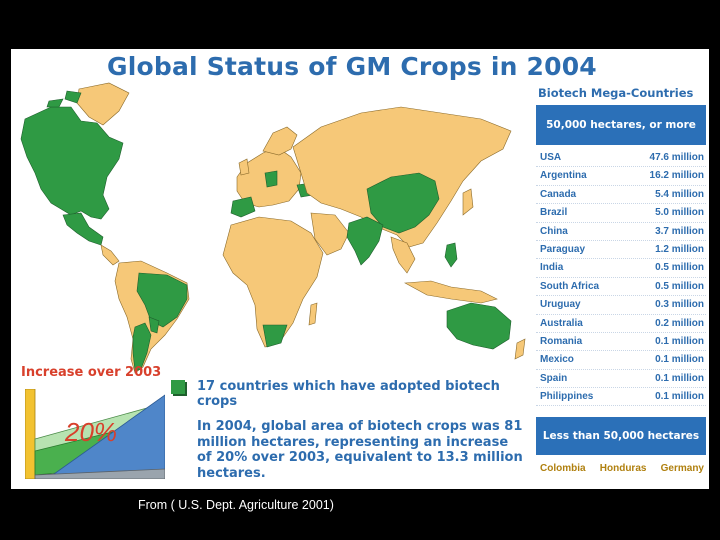  What do you see at coordinates (275, 336) in the screenshot?
I see `map-south-africa` at bounding box center [275, 336].